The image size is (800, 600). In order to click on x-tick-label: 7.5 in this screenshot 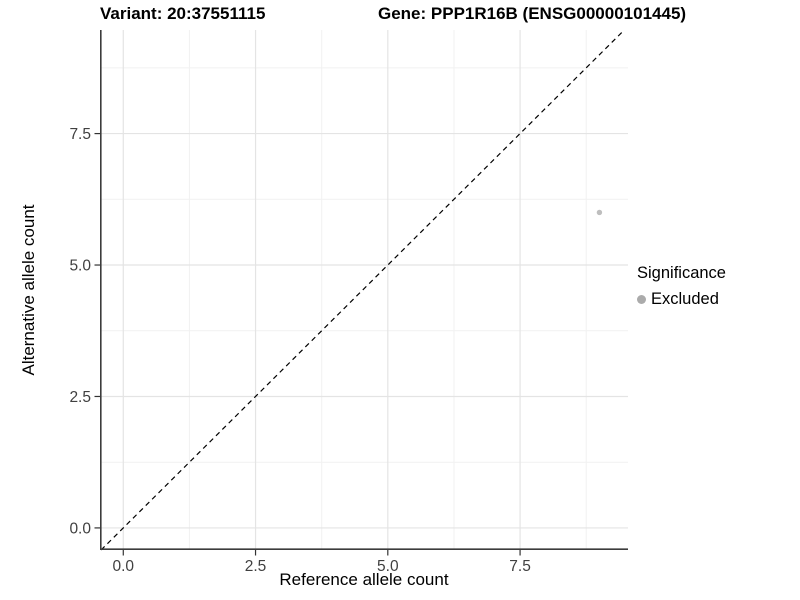, I will do `click(520, 566)`.